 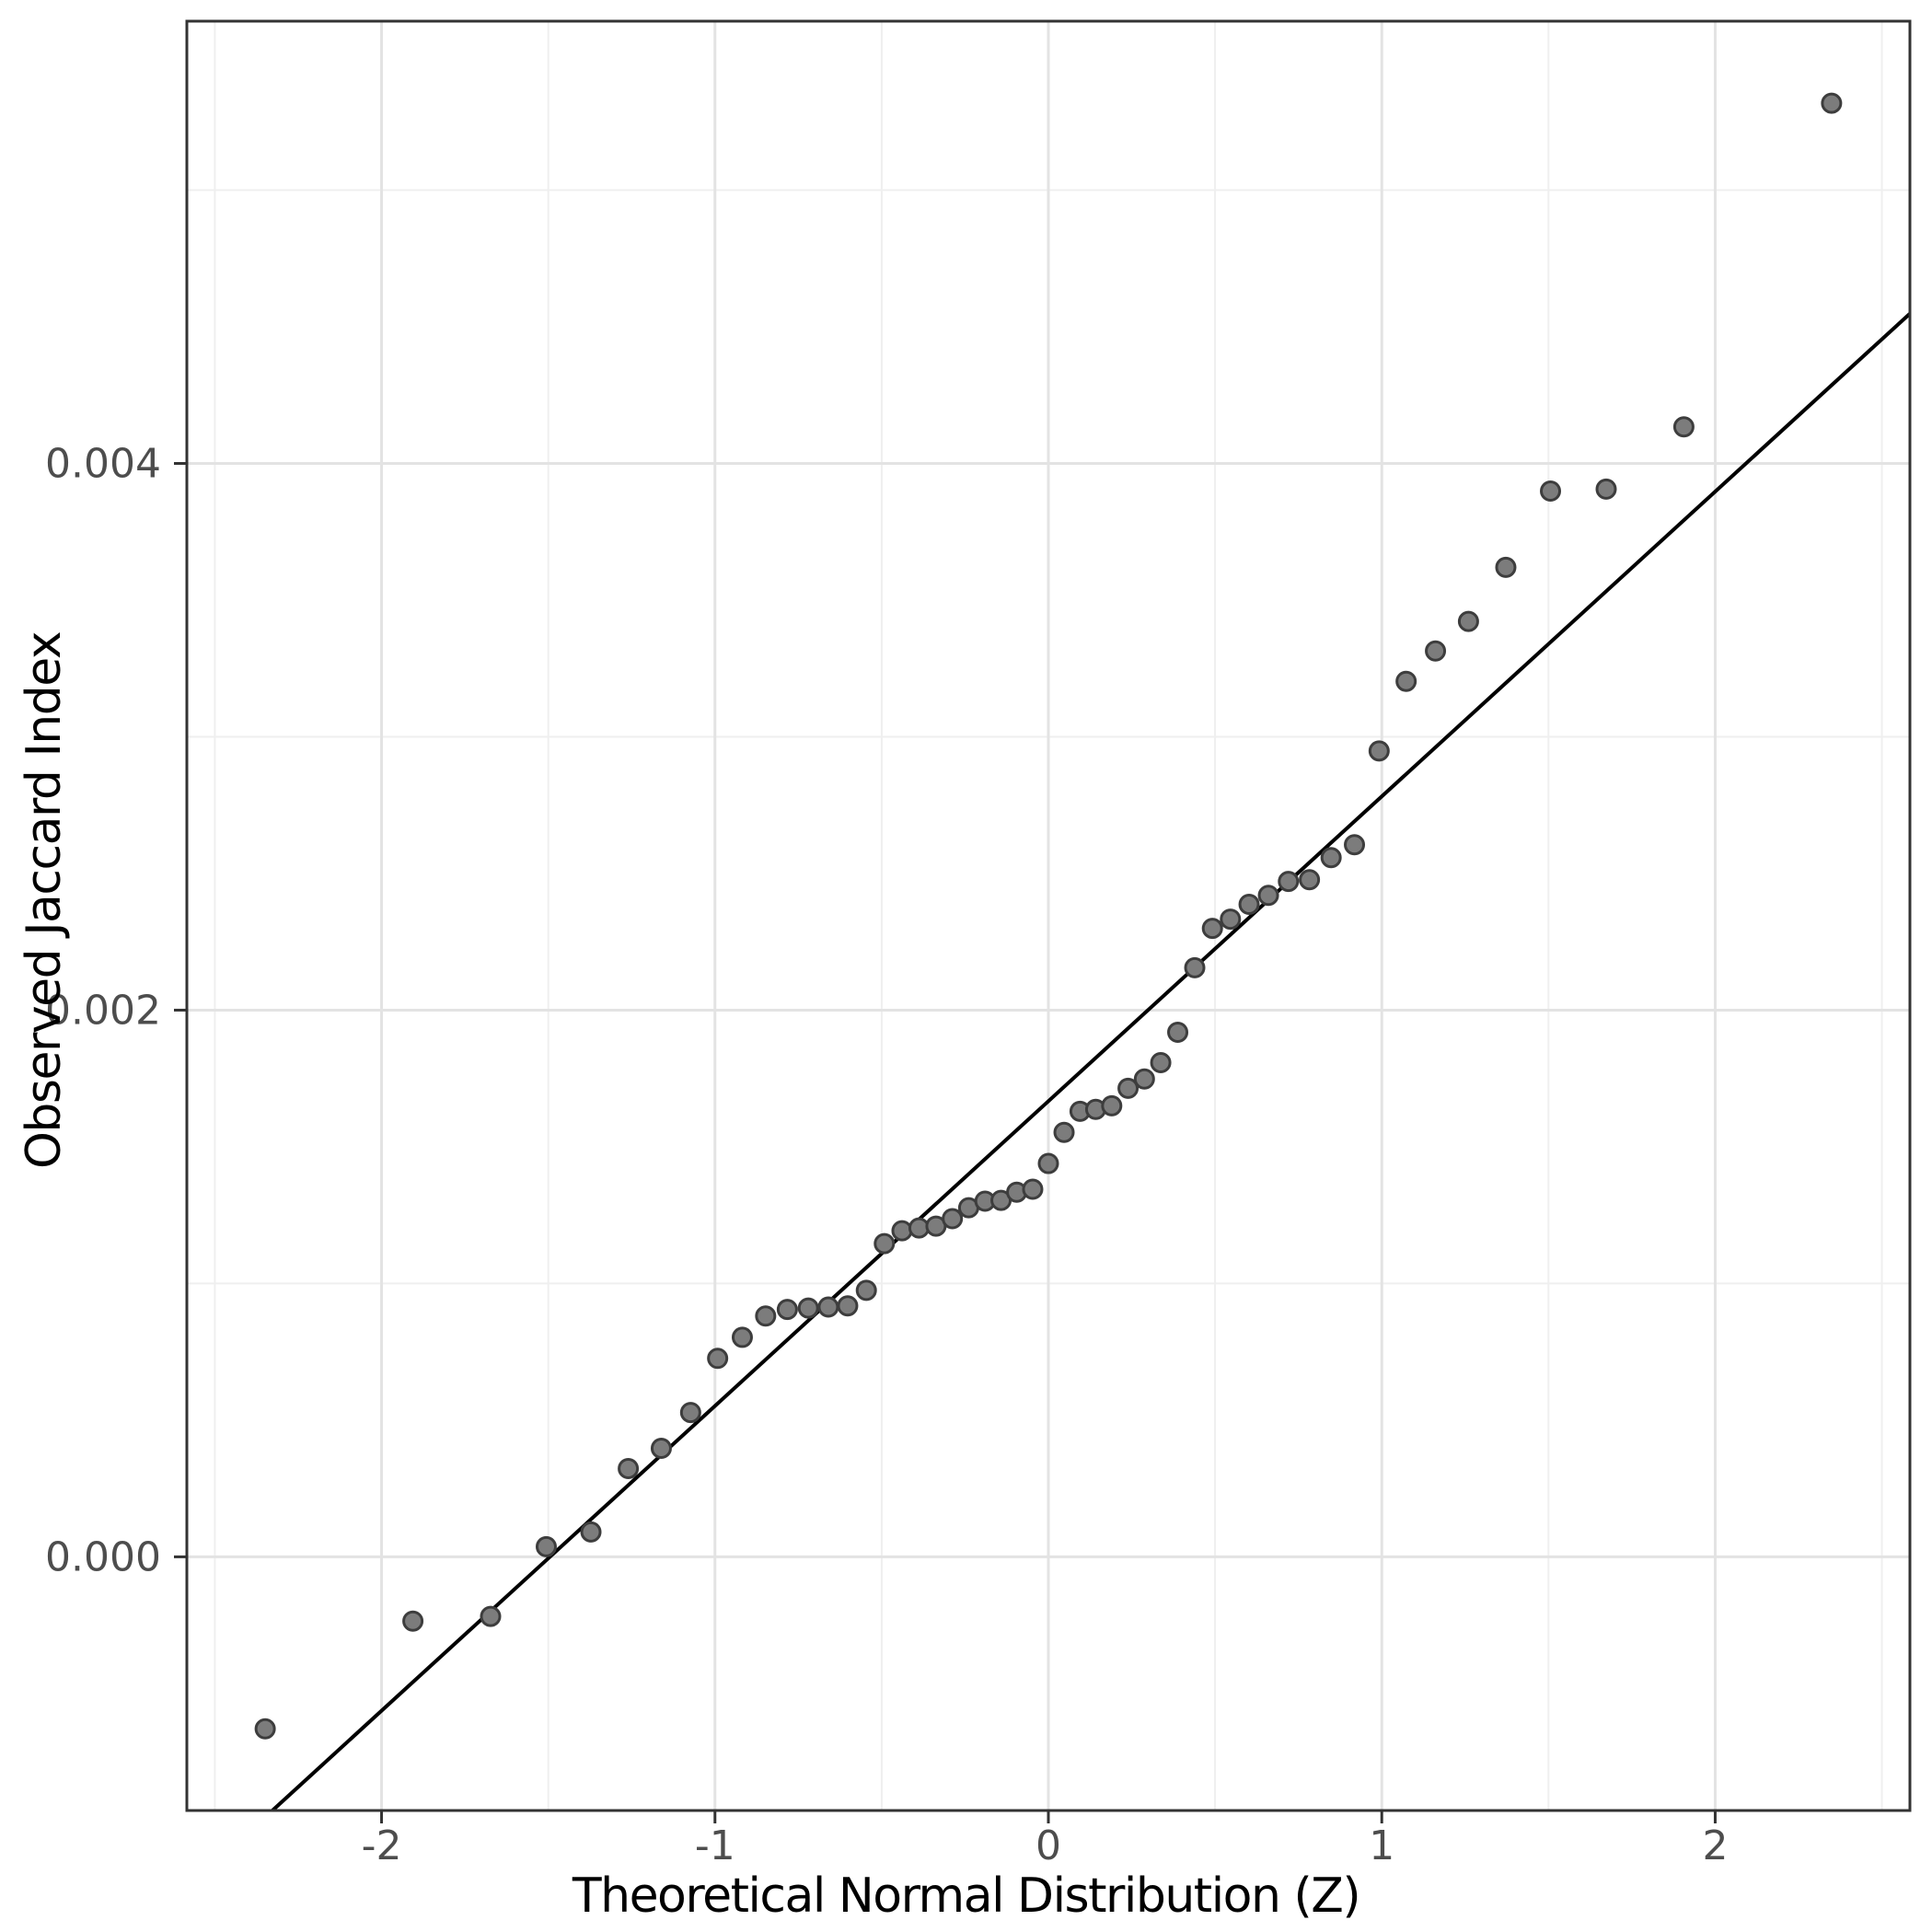 What do you see at coordinates (715, 1846) in the screenshot?
I see `x-tick-label: -1` at bounding box center [715, 1846].